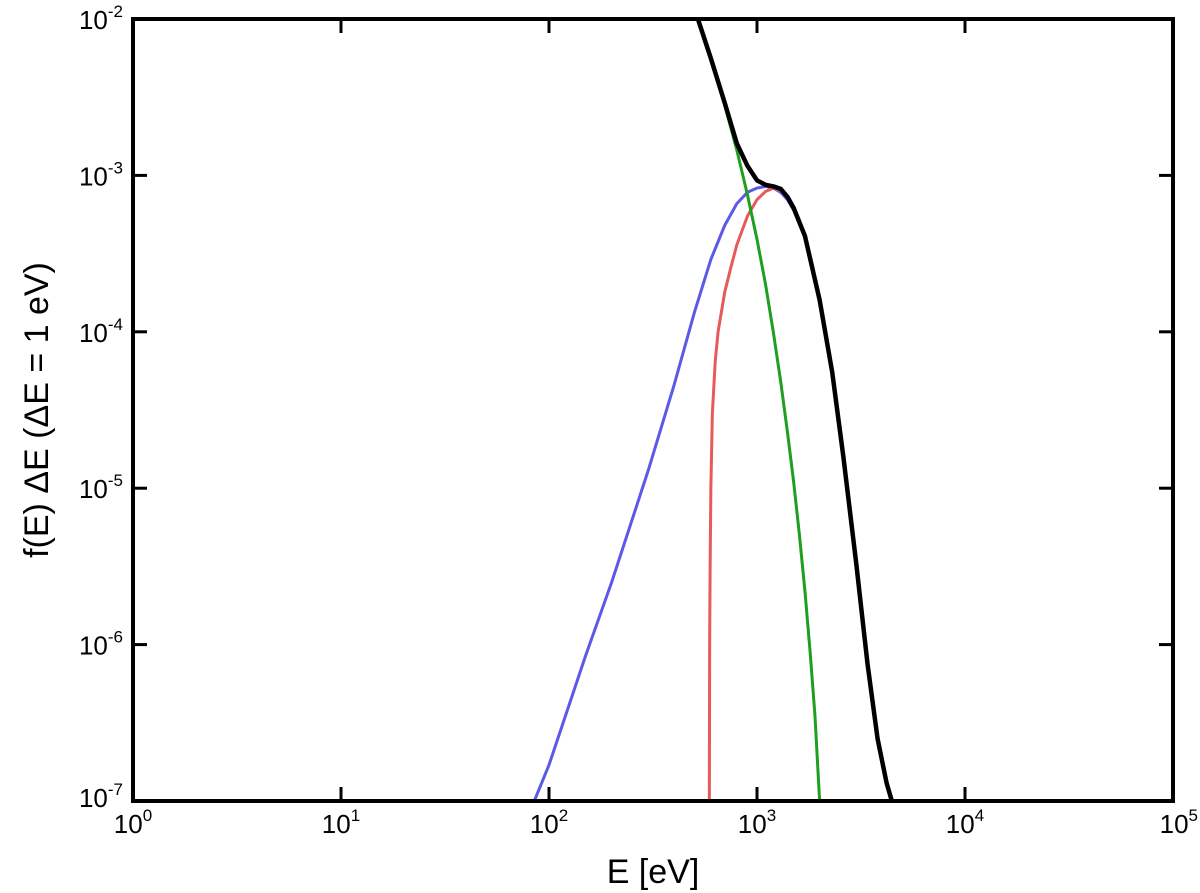 The height and width of the screenshot is (893, 1200). What do you see at coordinates (101, 18) in the screenshot?
I see `y-tick-label-5: 10⁻²` at bounding box center [101, 18].